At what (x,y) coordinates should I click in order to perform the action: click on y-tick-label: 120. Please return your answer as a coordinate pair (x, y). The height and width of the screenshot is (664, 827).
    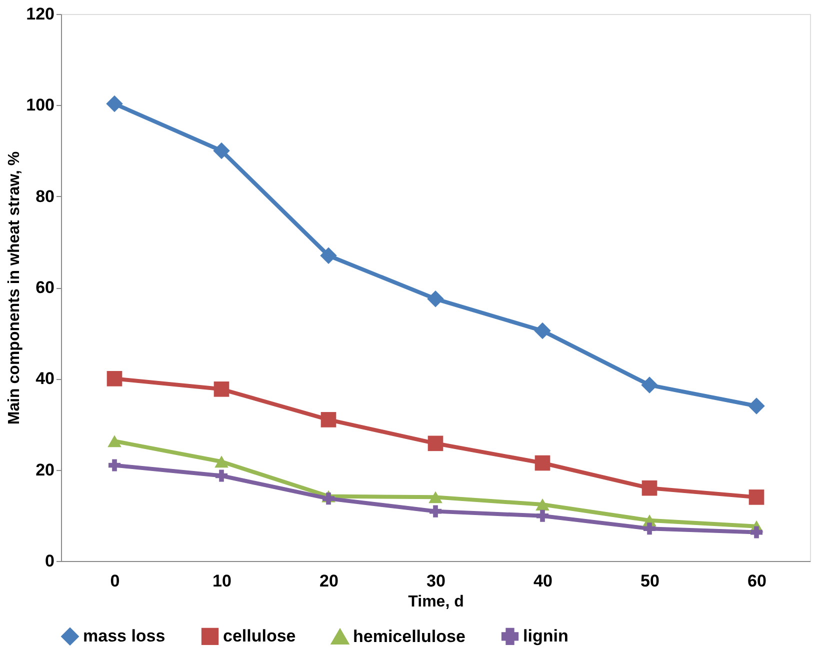
    Looking at the image, I should click on (40, 14).